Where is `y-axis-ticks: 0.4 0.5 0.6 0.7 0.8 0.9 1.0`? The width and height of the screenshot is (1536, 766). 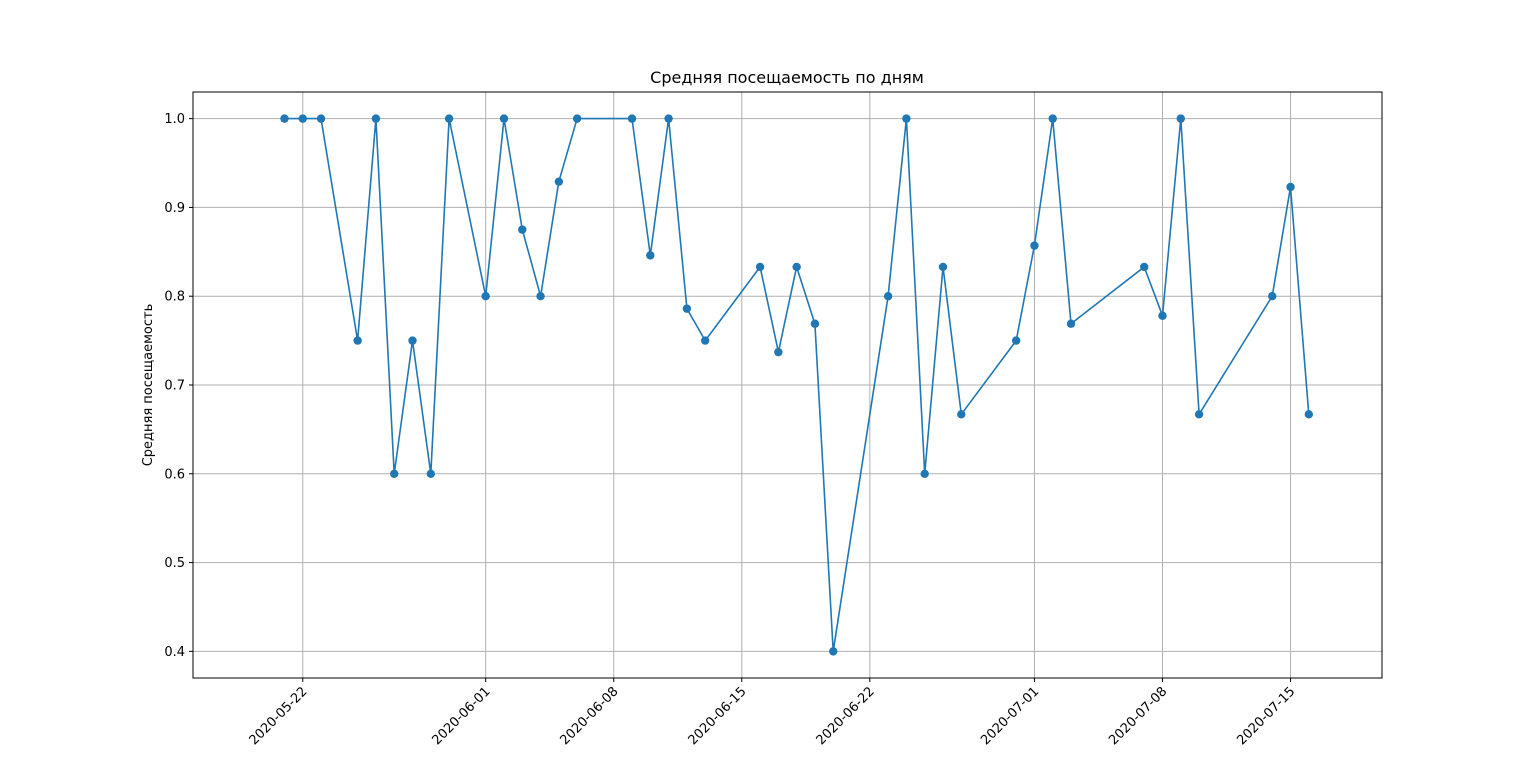
y-axis-ticks: 0.4 0.5 0.6 0.7 0.8 0.9 1.0 is located at coordinates (178, 386).